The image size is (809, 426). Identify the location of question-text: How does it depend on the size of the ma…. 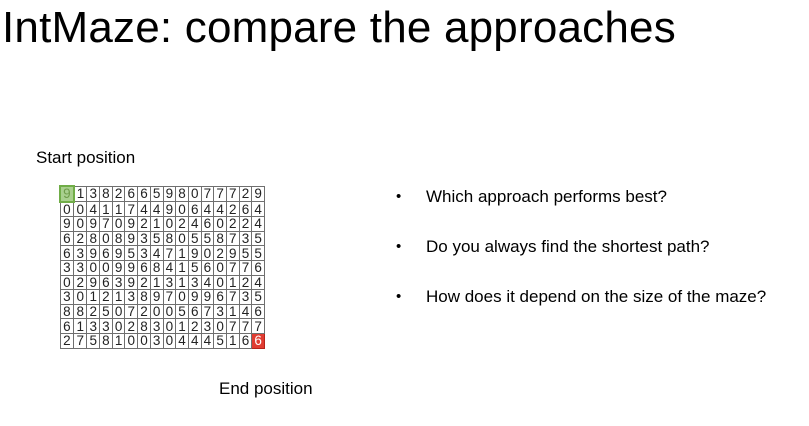
(596, 296).